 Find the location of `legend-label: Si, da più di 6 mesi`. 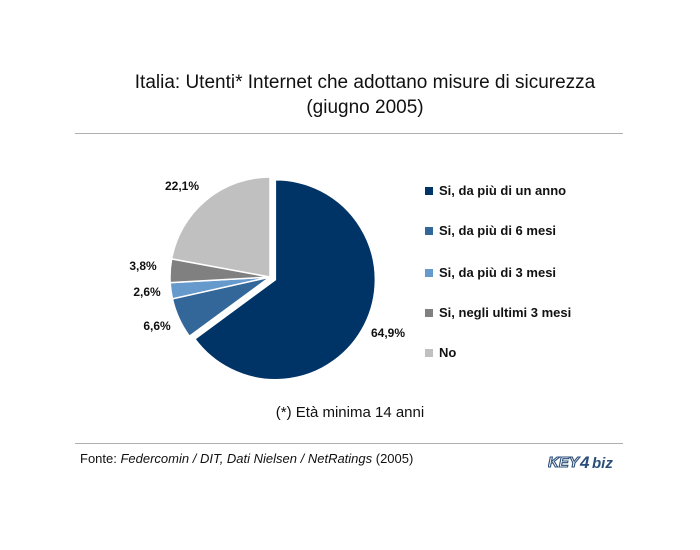

legend-label: Si, da più di 6 mesi is located at coordinates (498, 230).